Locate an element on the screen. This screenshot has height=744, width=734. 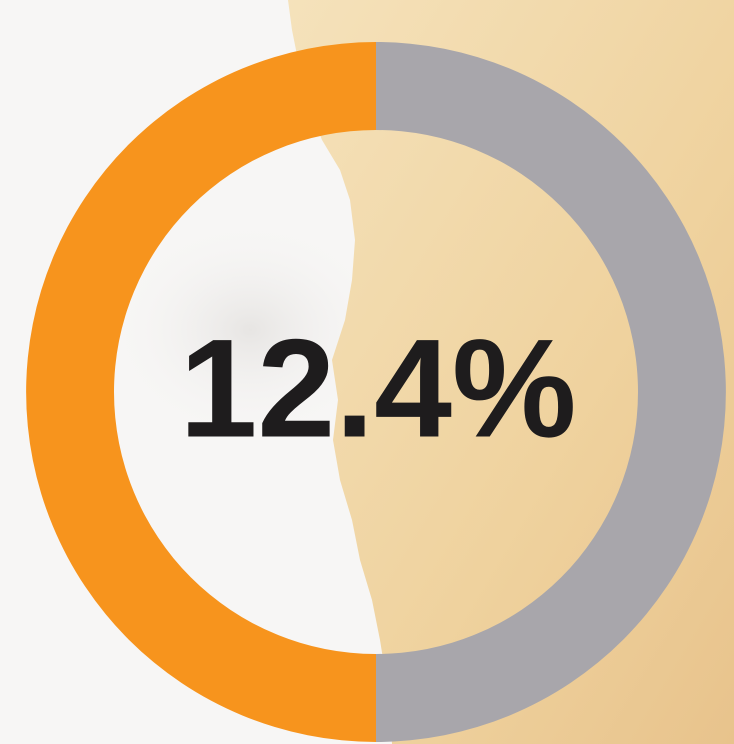
center-label: 12.4% is located at coordinates (378, 388).